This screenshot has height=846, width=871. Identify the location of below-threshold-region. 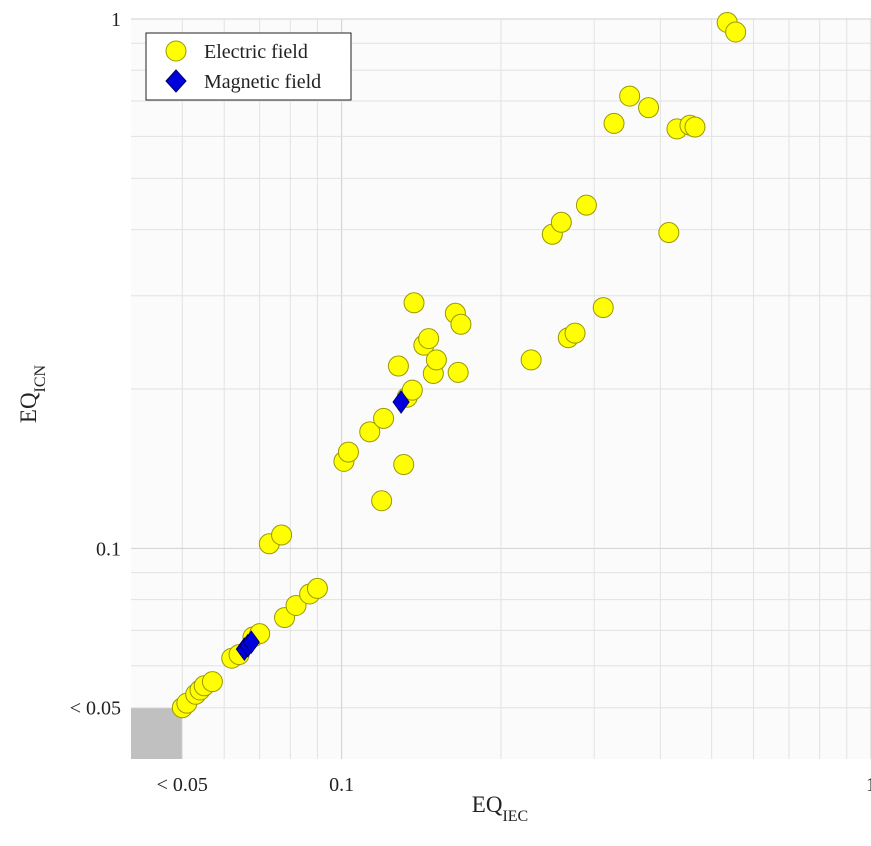
(157, 733).